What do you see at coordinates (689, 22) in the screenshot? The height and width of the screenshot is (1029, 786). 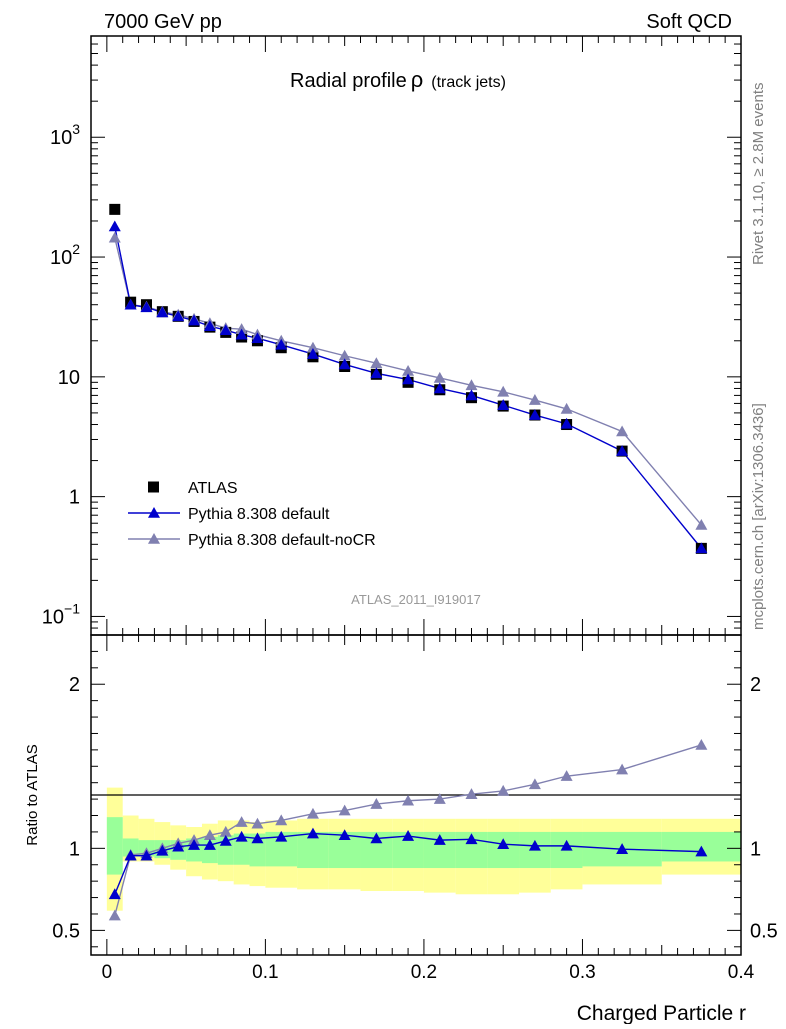 I see `header-right: Soft QCD` at bounding box center [689, 22].